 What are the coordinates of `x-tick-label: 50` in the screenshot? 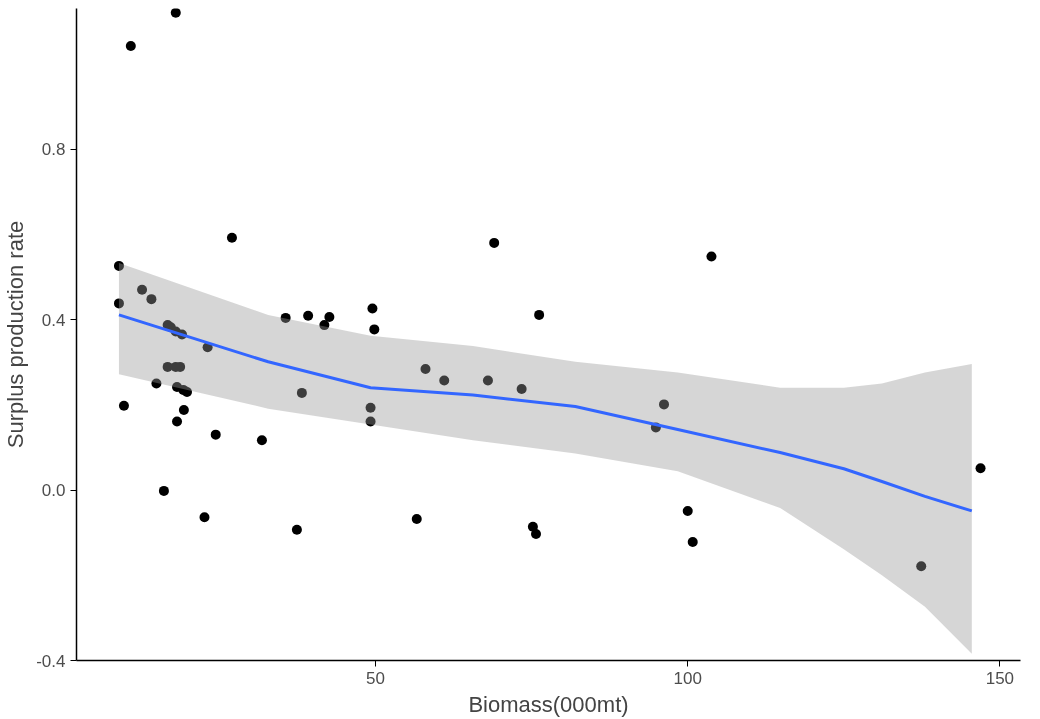 It's located at (376, 678).